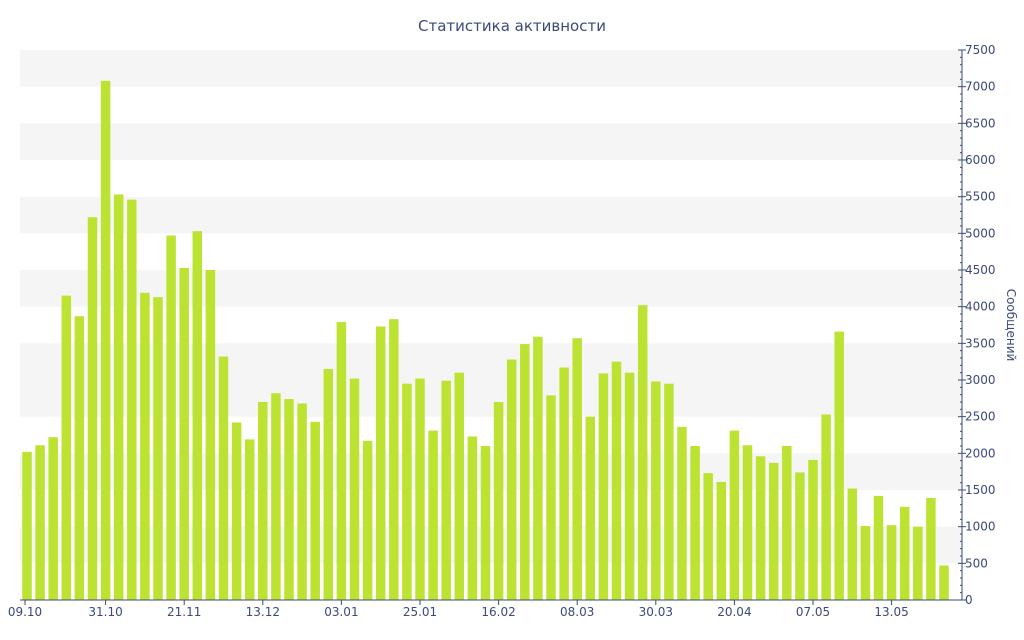  What do you see at coordinates (980, 197) in the screenshot?
I see `y-tick-label: 5500` at bounding box center [980, 197].